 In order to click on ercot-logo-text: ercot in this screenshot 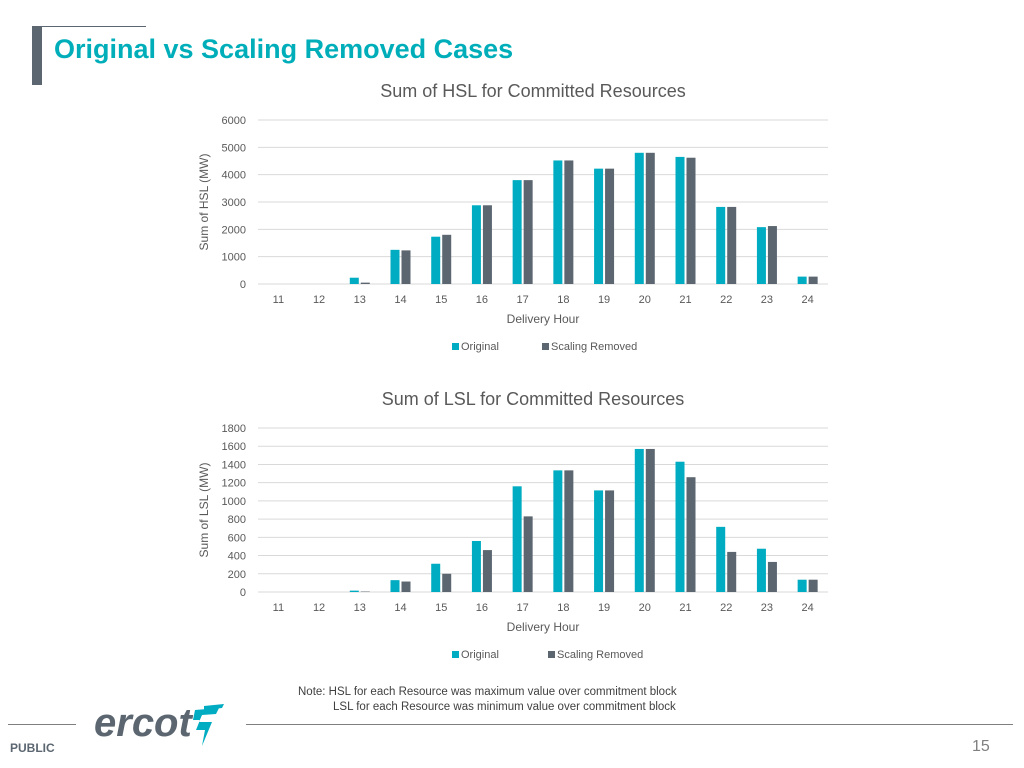, I will do `click(143, 723)`.